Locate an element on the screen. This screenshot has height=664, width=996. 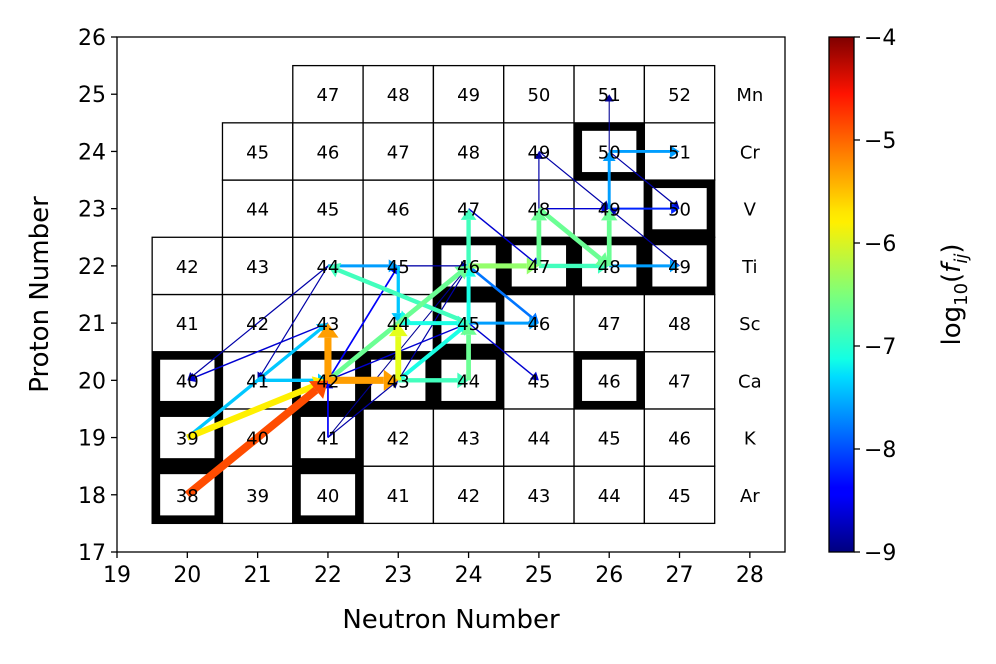
element-symbol-label: Ca is located at coordinates (750, 381).